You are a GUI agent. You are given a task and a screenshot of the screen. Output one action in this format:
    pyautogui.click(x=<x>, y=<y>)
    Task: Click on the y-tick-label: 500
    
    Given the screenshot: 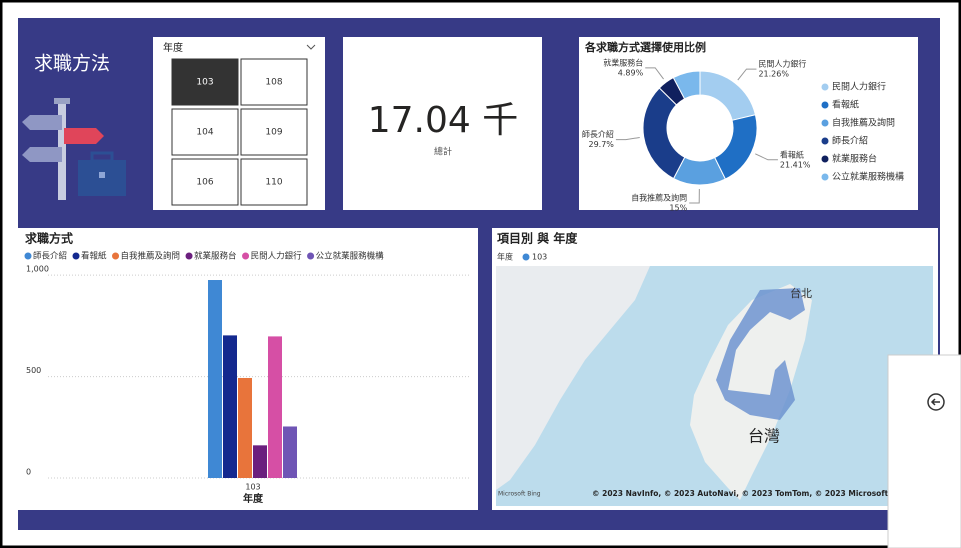 What is the action you would take?
    pyautogui.click(x=33, y=370)
    